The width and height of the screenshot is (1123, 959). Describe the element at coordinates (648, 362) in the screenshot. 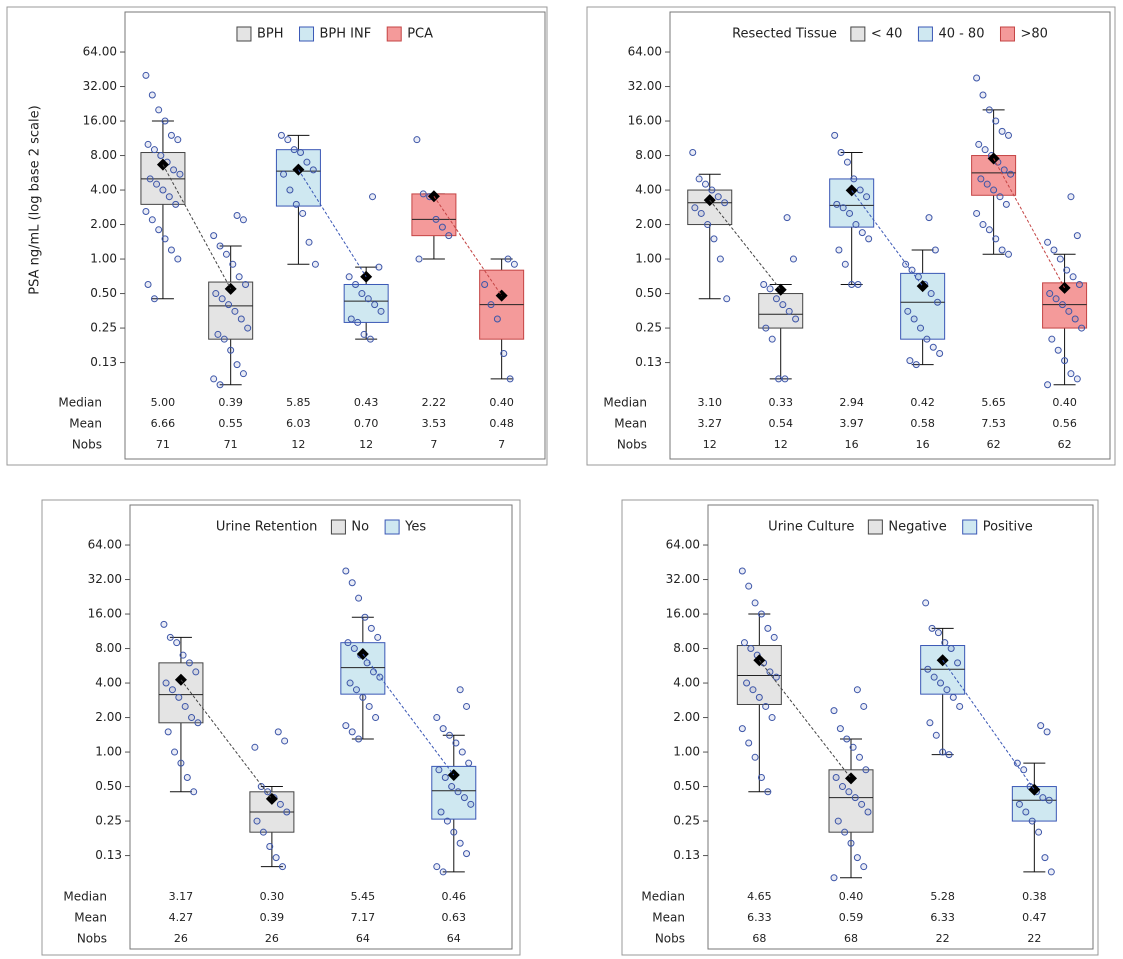

I see `y-tick-label: 0.13` at that location.